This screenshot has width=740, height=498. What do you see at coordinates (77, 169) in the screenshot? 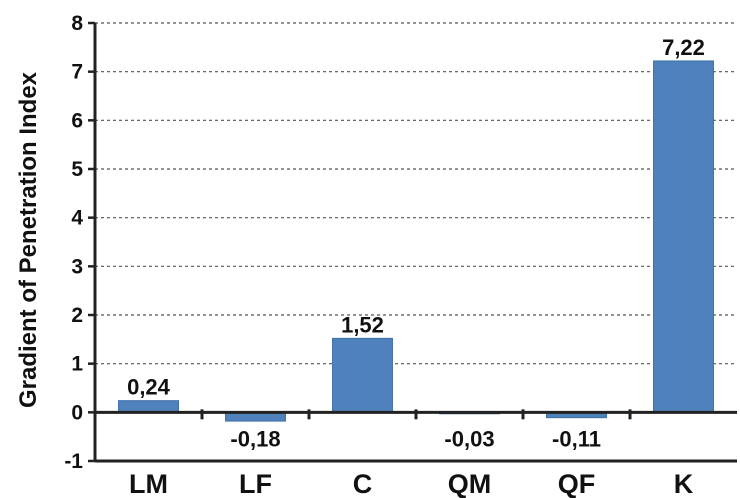
I see `y-tick-label: 5` at bounding box center [77, 169].